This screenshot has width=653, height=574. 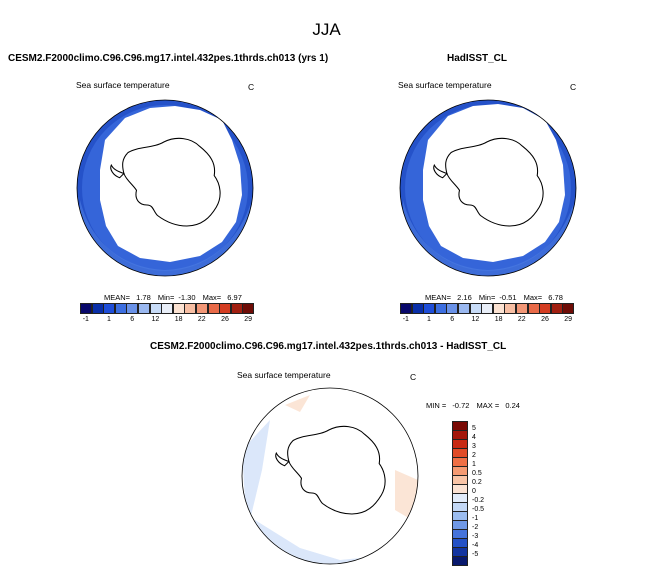 I want to click on stat-min-value: -1.30, so click(x=187, y=297).